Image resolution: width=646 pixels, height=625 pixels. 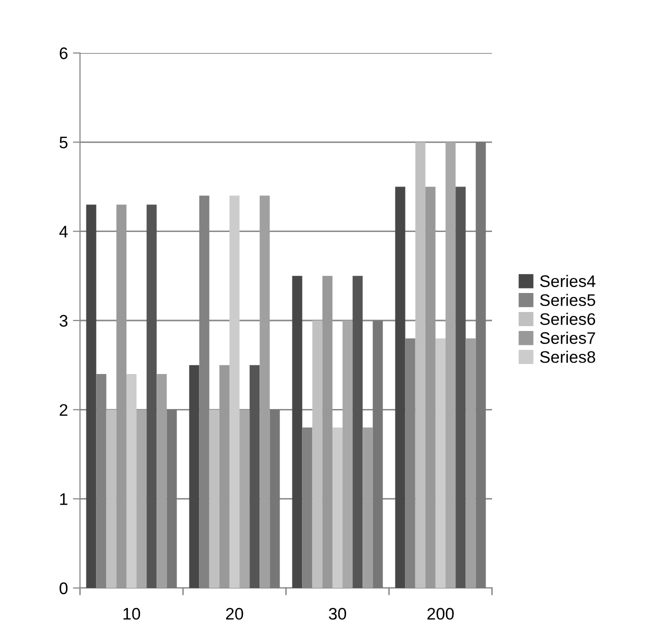 What do you see at coordinates (64, 53) in the screenshot?
I see `y-tick-label: 6` at bounding box center [64, 53].